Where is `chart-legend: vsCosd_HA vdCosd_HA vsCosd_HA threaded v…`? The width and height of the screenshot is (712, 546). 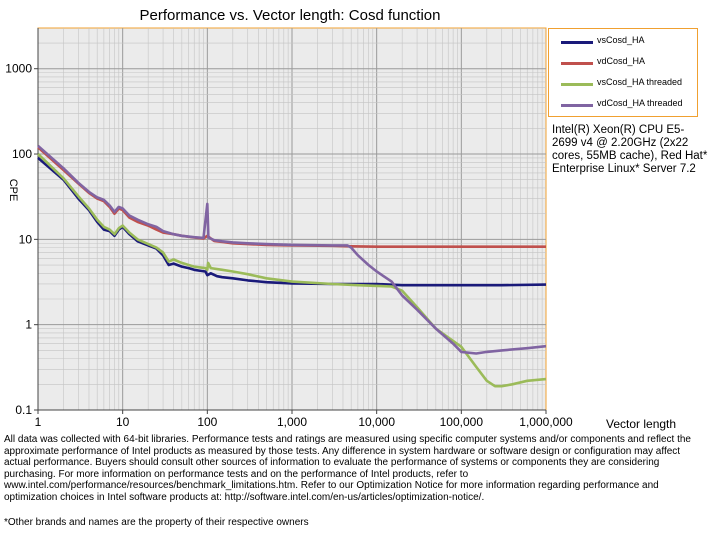
chart-legend: vsCosd_HA vdCosd_HA vsCosd_HA threaded v… is located at coordinates (623, 72).